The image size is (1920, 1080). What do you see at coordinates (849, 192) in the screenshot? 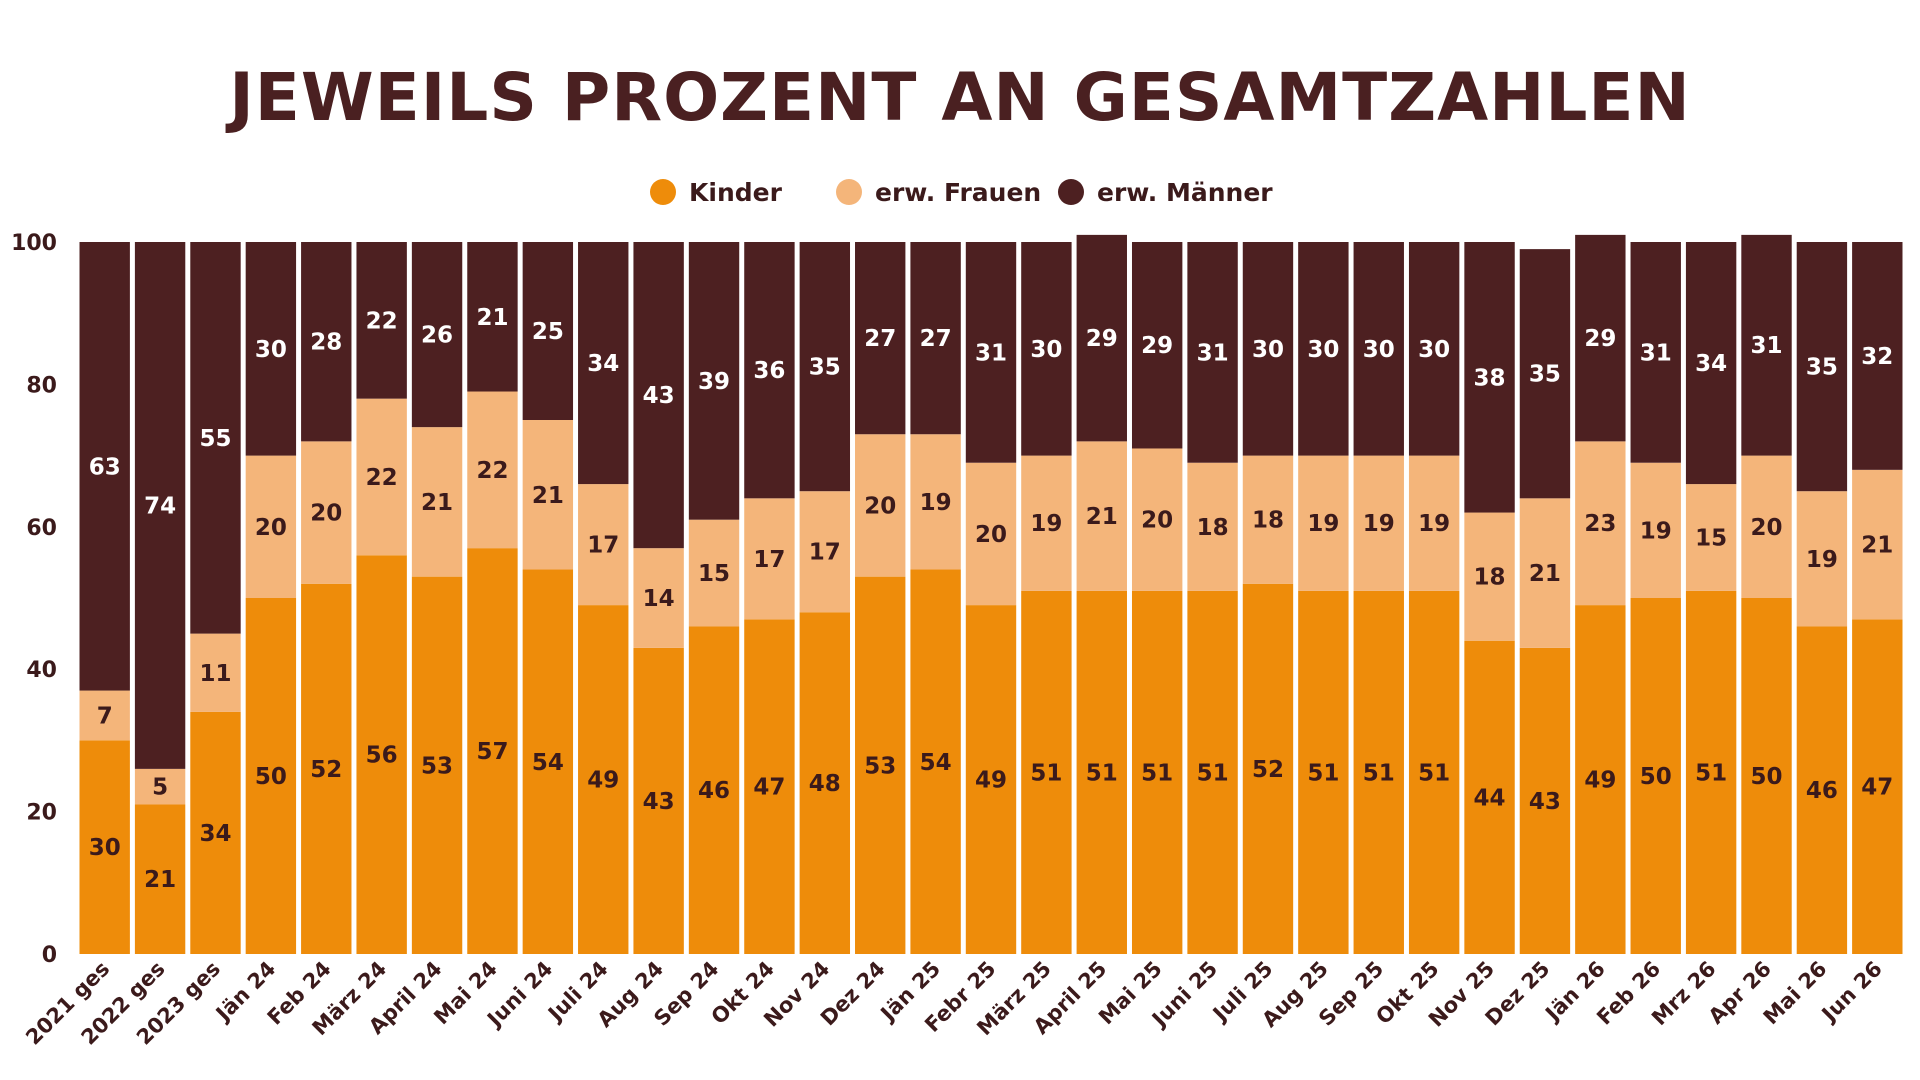
I see `legend-swatch-erw-frauen` at bounding box center [849, 192].